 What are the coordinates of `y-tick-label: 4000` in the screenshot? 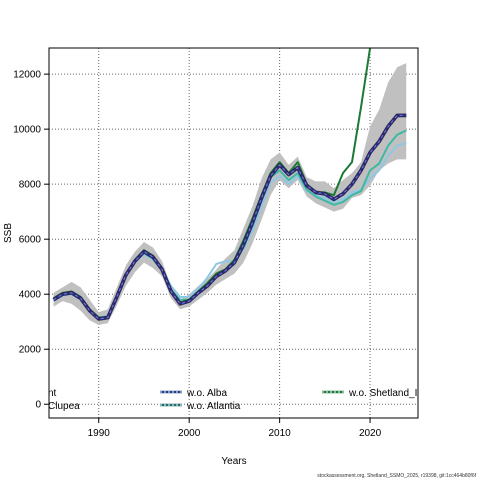 It's located at (30, 295).